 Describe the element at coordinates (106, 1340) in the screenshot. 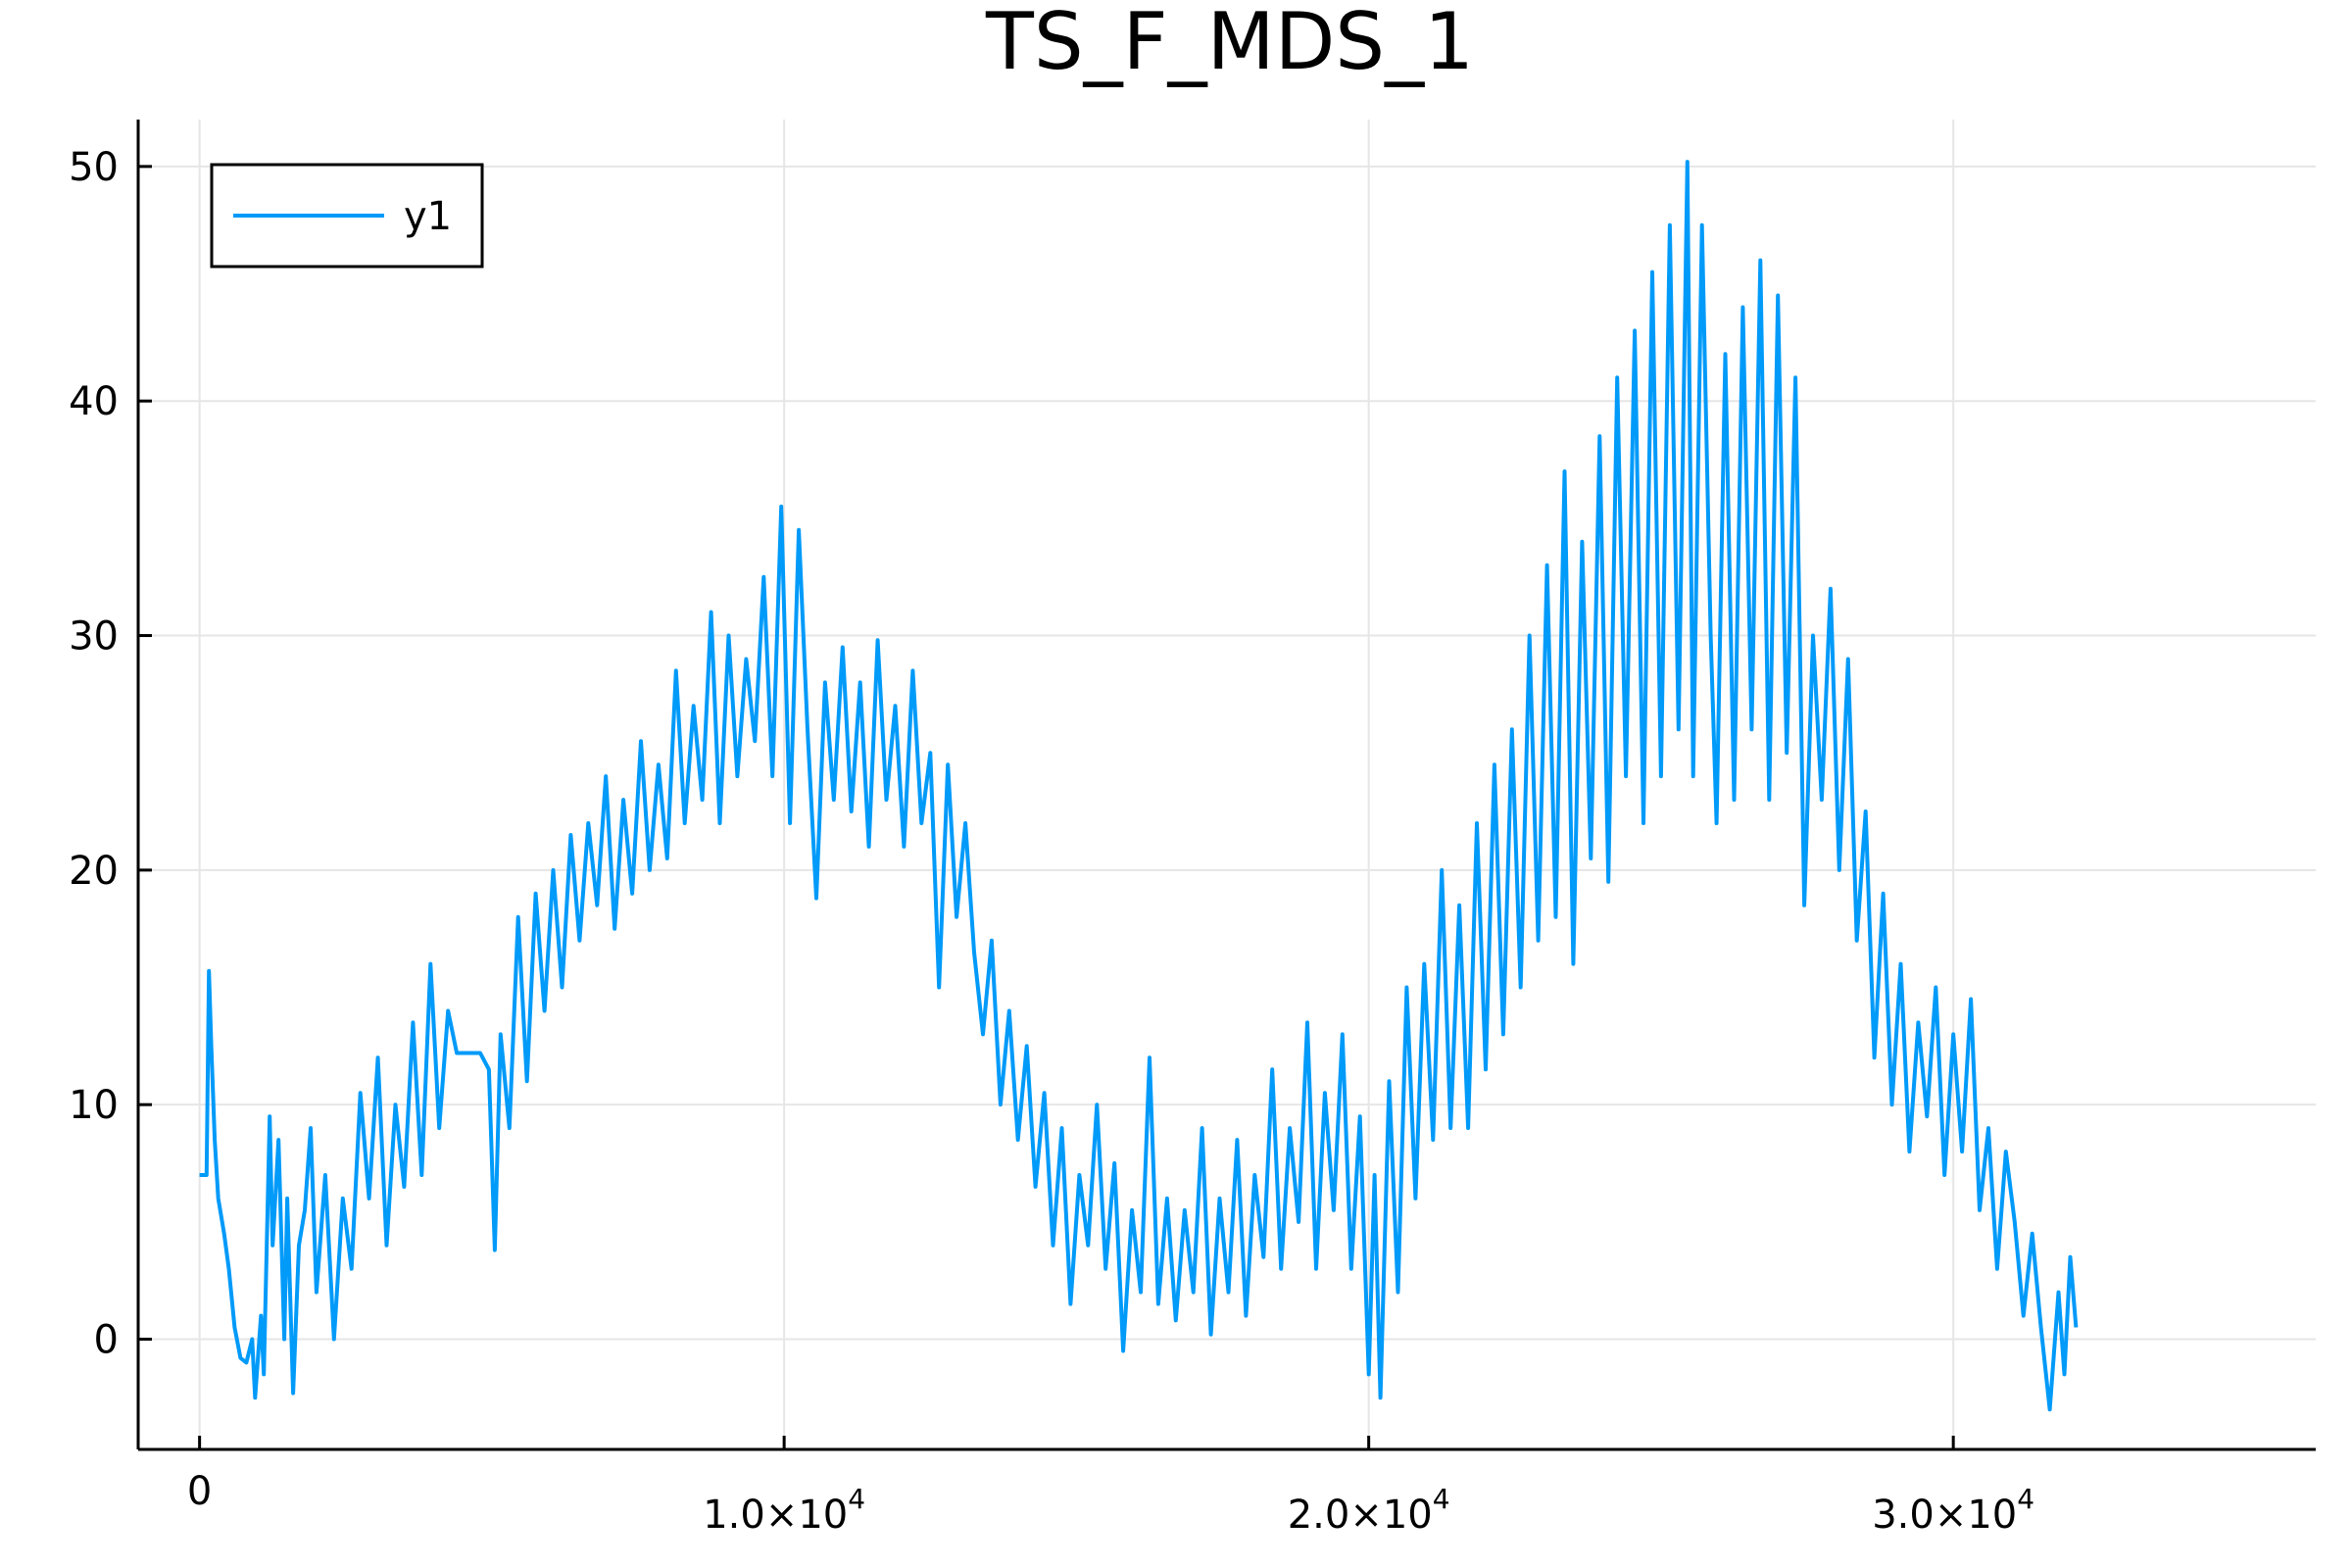

I see `y-tick-label-0: 0` at that location.